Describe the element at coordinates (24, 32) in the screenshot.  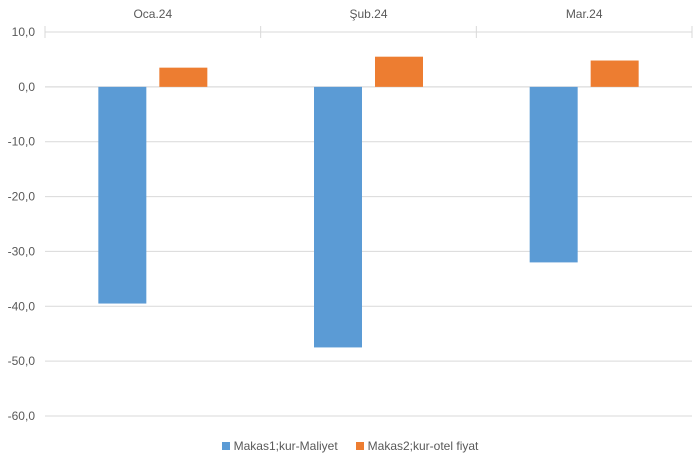
I see `y-tick-label: 10,0` at that location.